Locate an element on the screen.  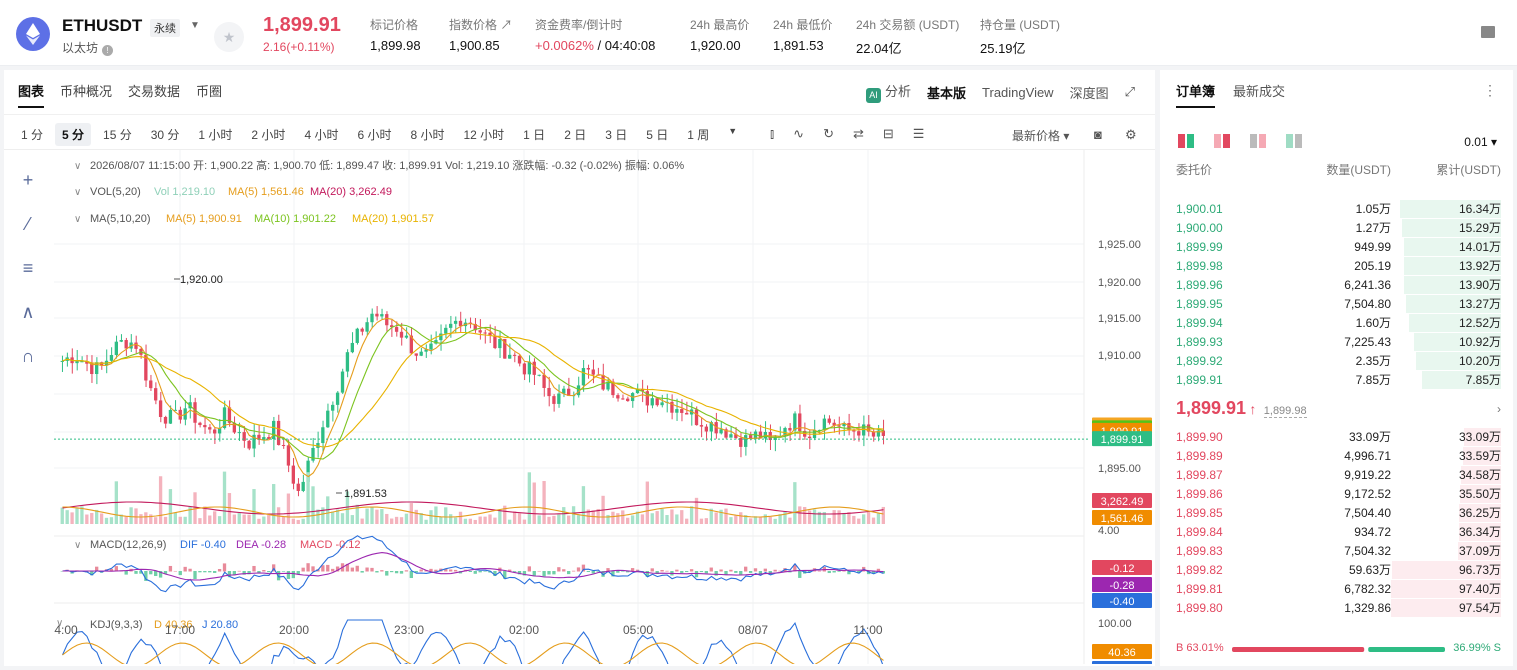
interval-option: 1 日 is located at coordinates (534, 135).